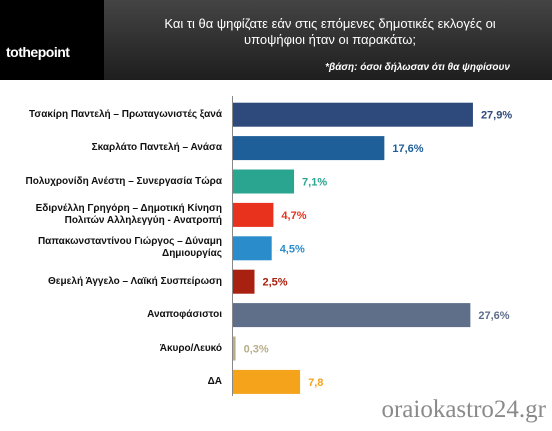 Image resolution: width=552 pixels, height=431 pixels. Describe the element at coordinates (184, 315) in the screenshot. I see `category-label: Αναποφάσιστοι` at that location.